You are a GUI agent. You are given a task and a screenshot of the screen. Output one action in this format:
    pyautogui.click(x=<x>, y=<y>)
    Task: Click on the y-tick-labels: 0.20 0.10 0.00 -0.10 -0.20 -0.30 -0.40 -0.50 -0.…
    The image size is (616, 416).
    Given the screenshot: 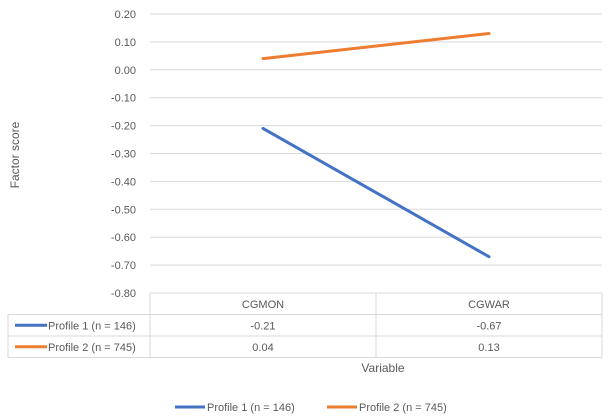 What is the action you would take?
    pyautogui.click(x=123, y=154)
    